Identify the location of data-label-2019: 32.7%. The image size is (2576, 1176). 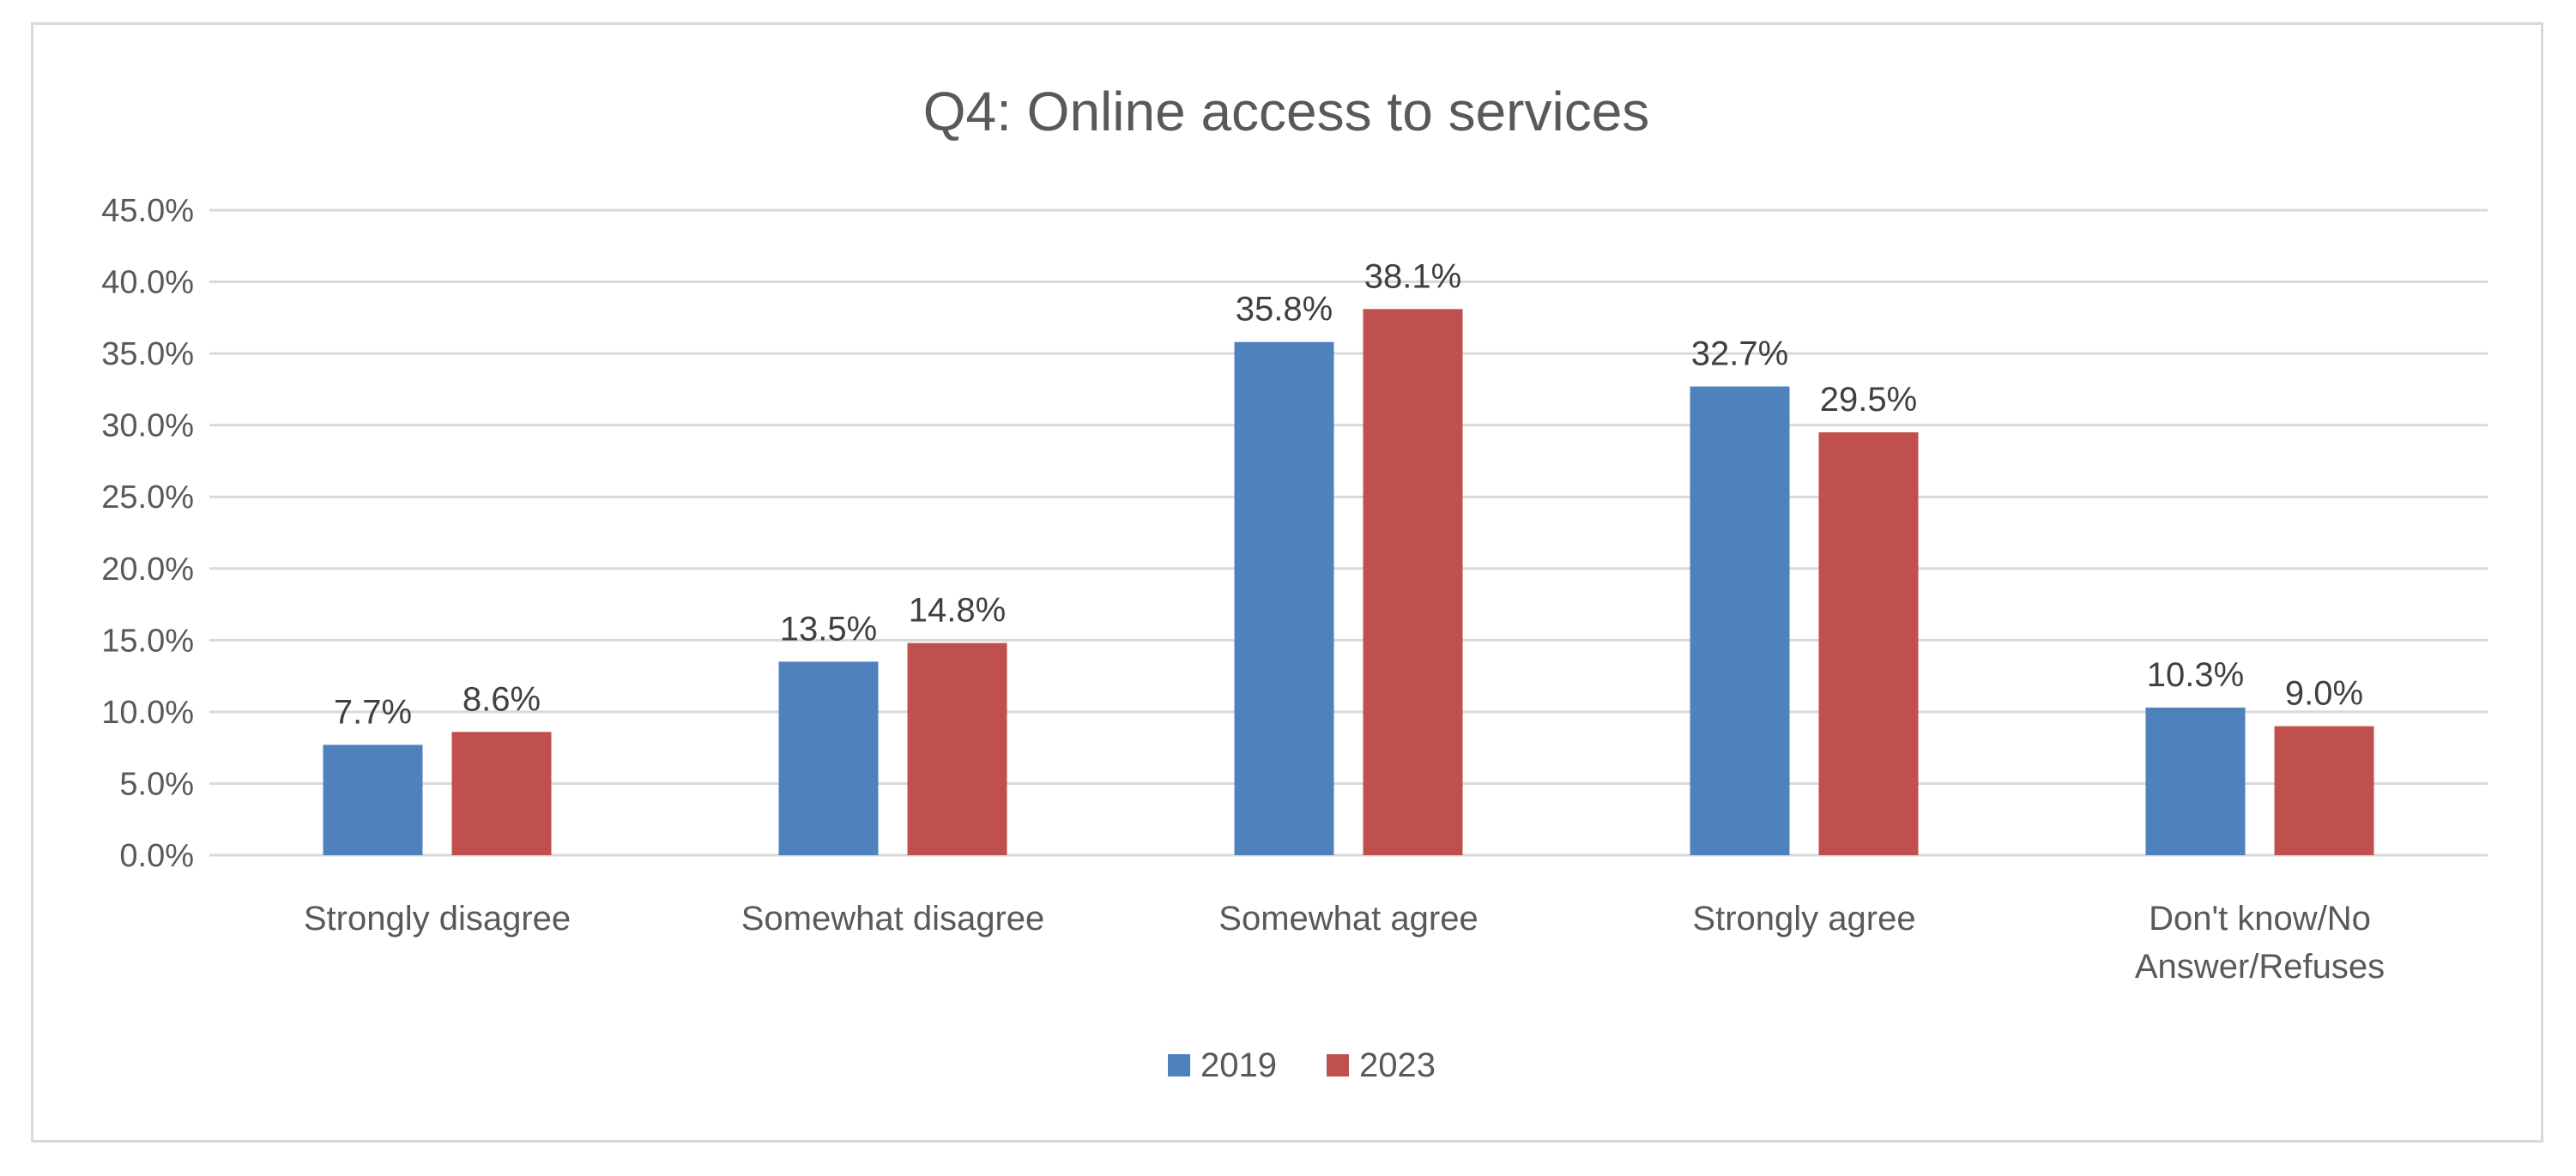
(1739, 354).